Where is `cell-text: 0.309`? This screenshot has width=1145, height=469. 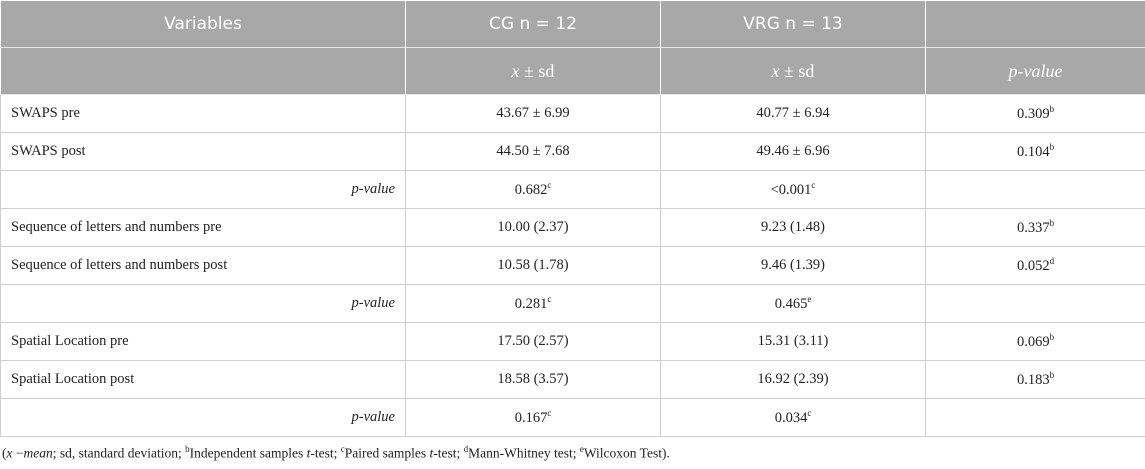 cell-text: 0.309 is located at coordinates (1033, 114).